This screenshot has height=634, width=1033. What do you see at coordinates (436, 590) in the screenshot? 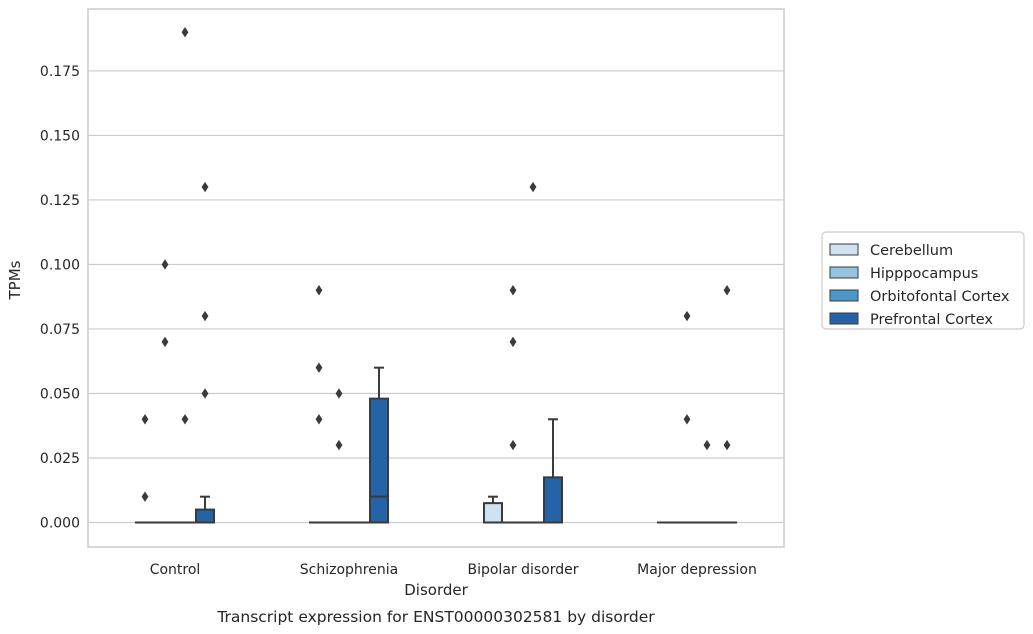
I see `x-axis-label: Disorder` at bounding box center [436, 590].